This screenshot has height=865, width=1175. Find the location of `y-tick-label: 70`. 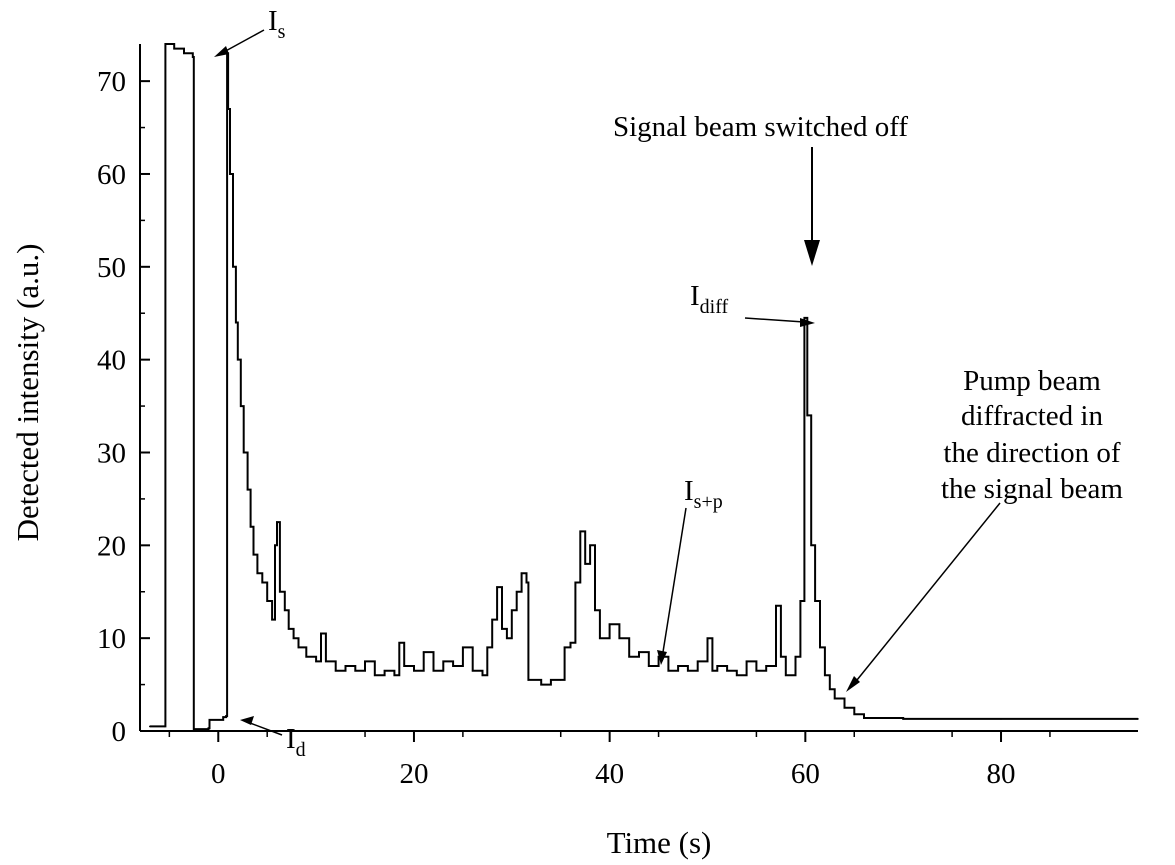

y-tick-label: 70 is located at coordinates (111, 82).